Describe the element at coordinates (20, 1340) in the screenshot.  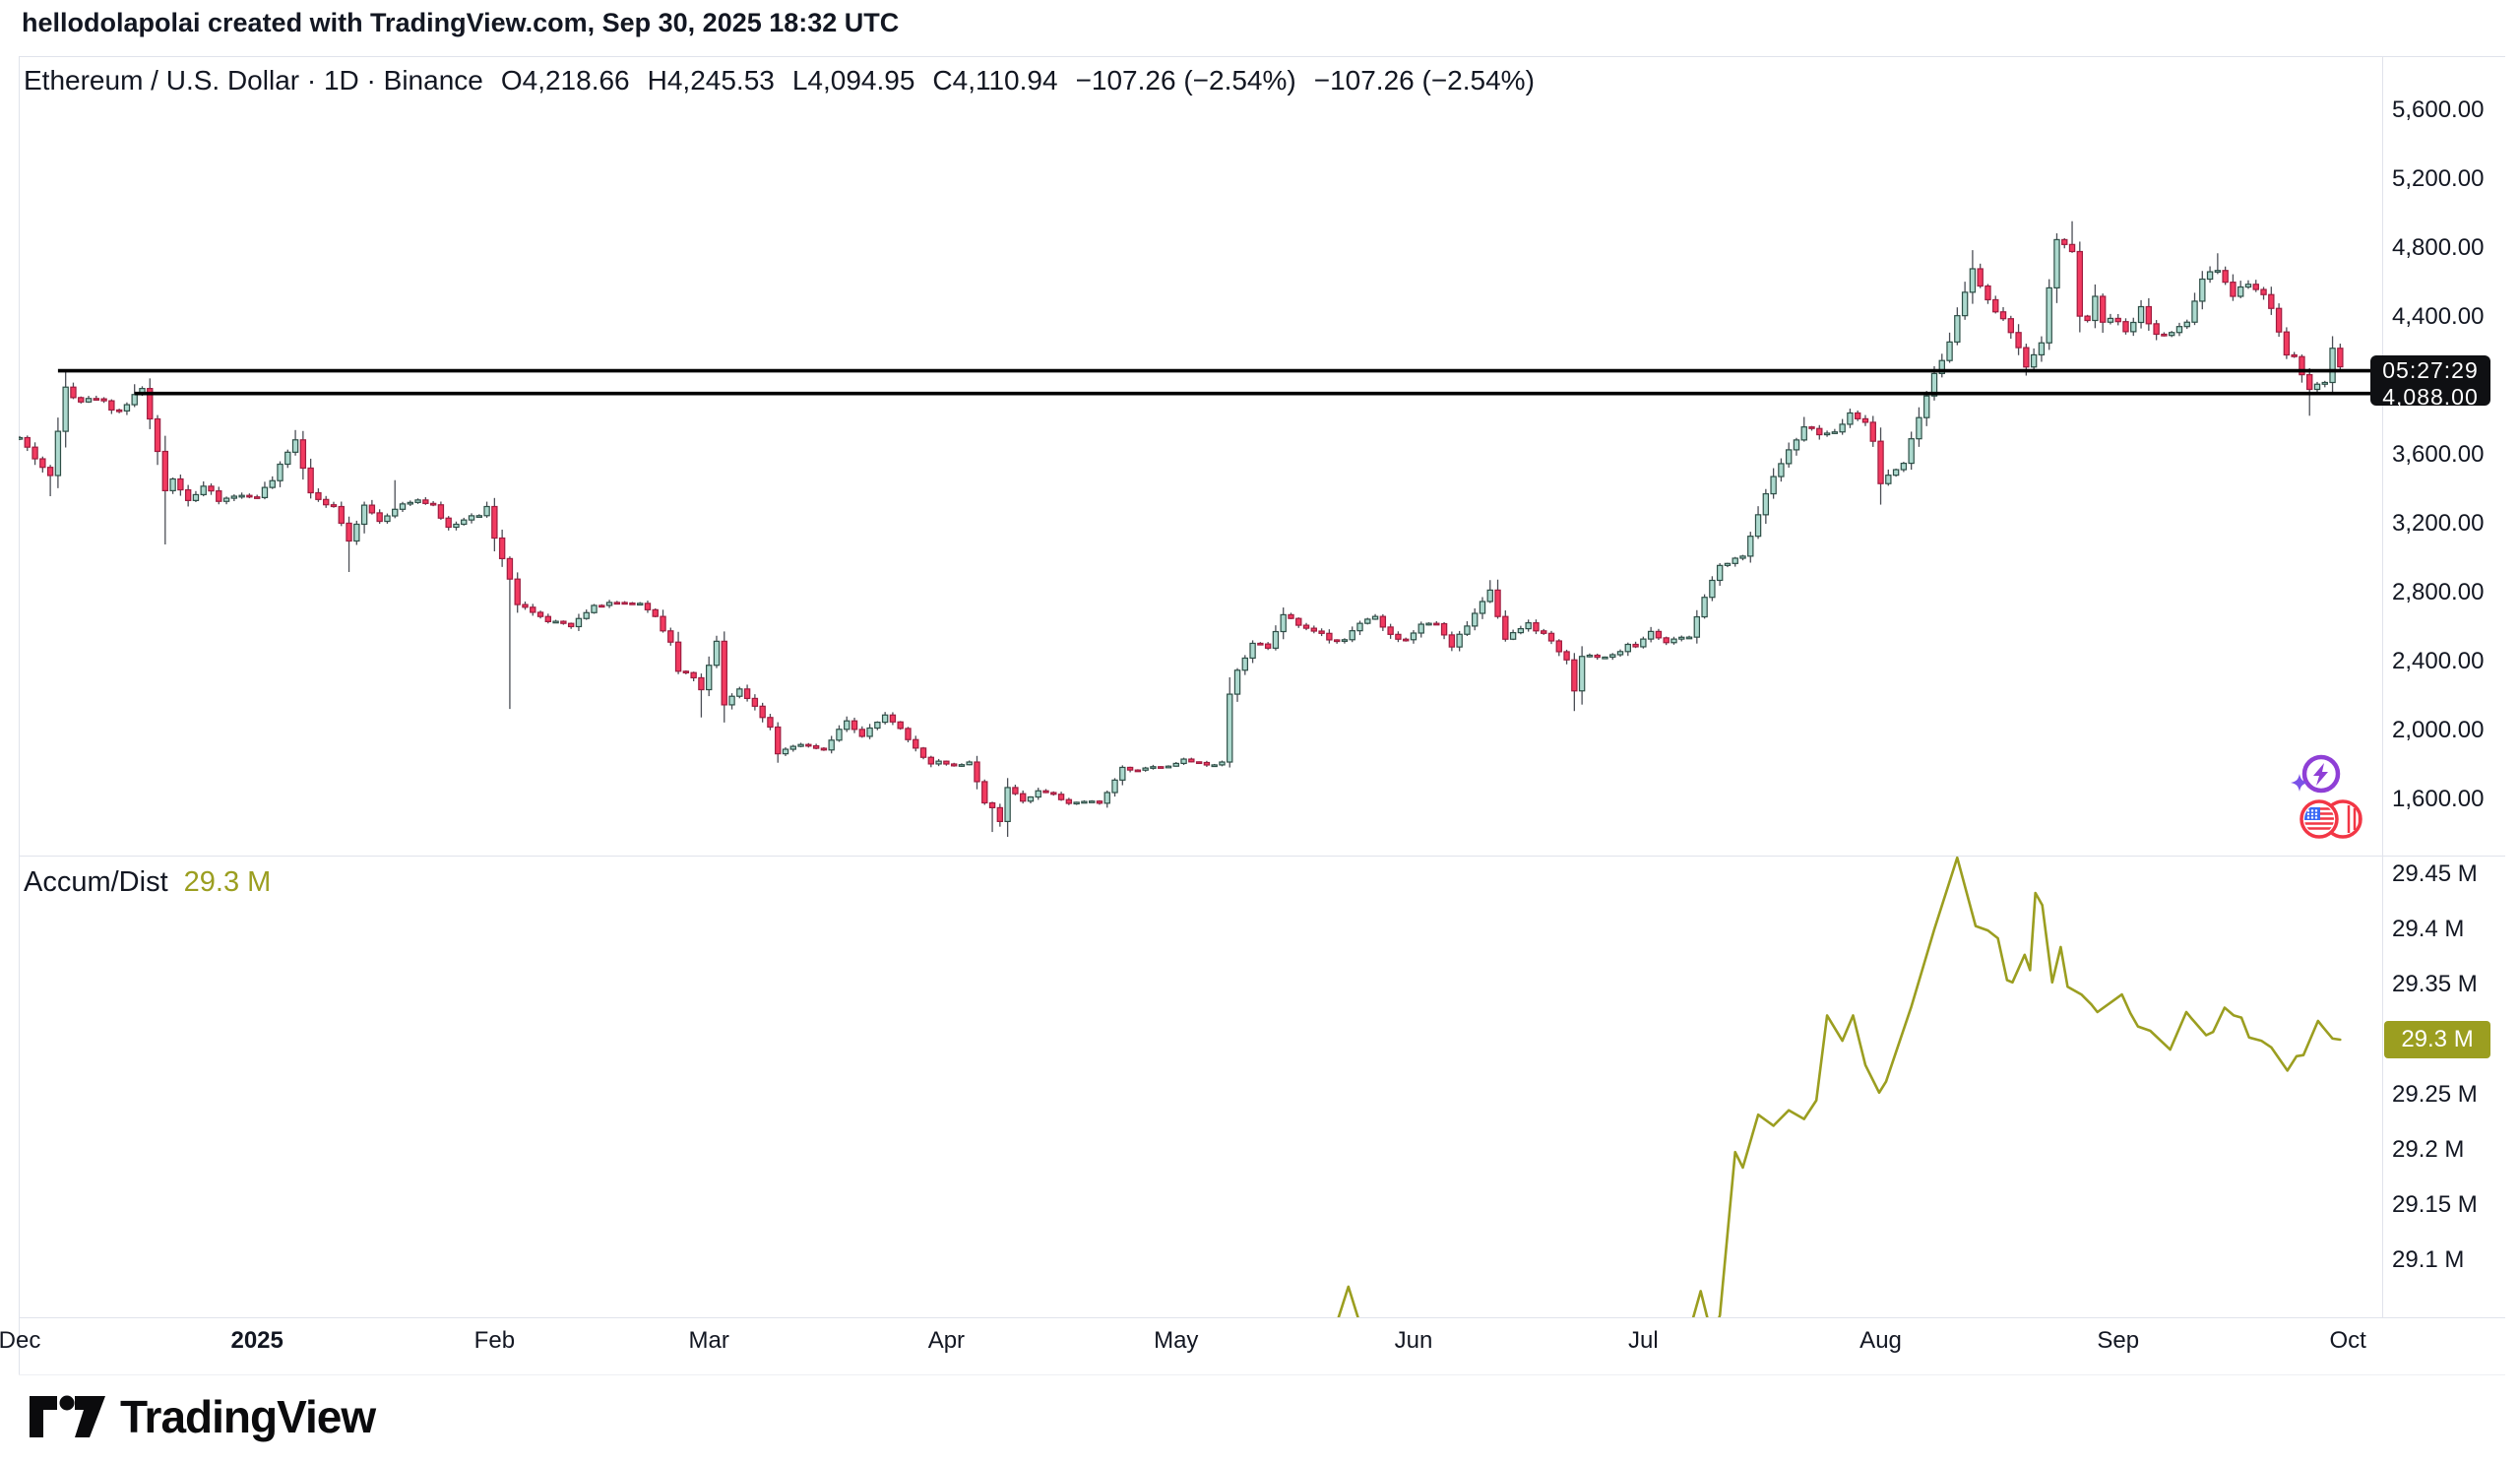
I see `time-tick-label: Dec` at that location.